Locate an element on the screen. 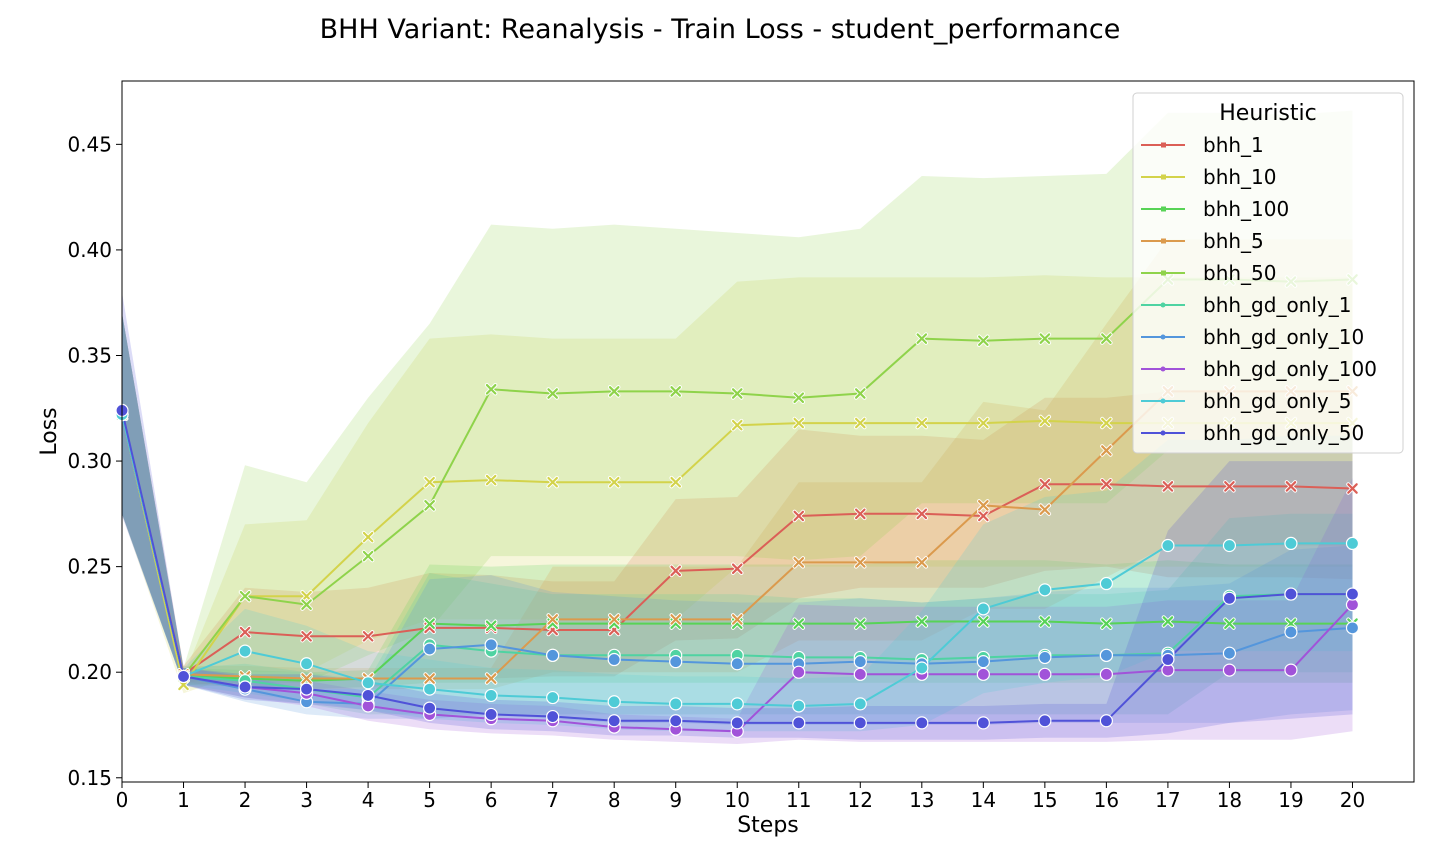 Image resolution: width=1440 pixels, height=864 pixels. x-tick-label: 17 is located at coordinates (1167, 800).